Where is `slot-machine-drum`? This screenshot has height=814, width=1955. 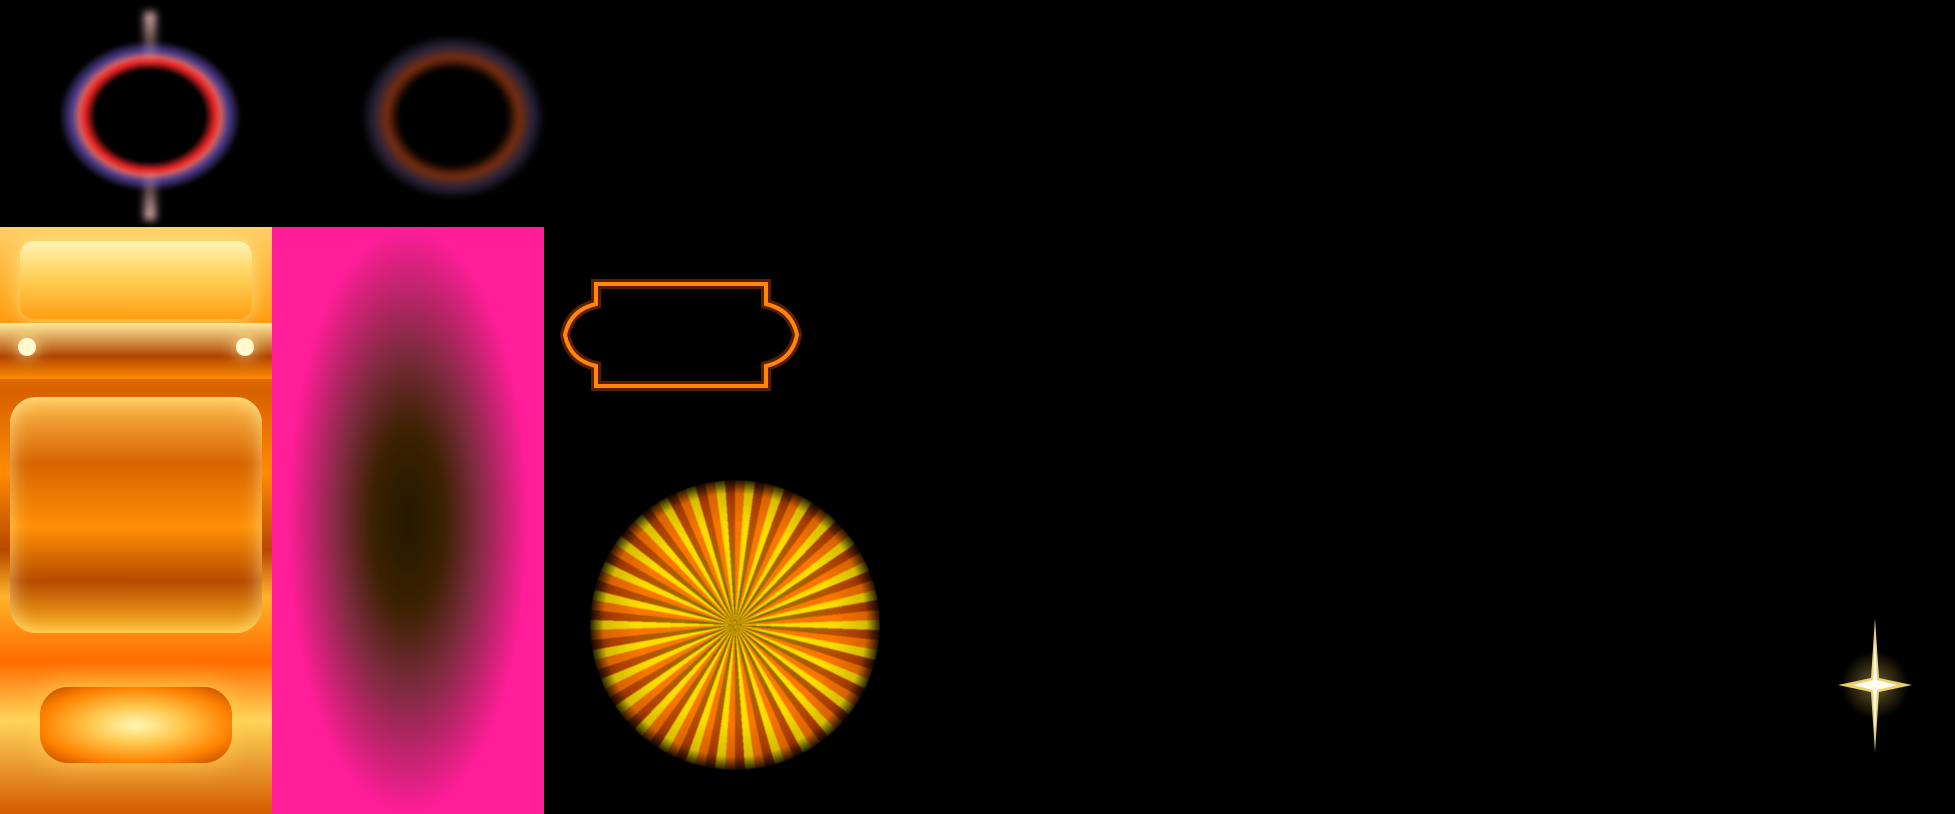 slot-machine-drum is located at coordinates (136, 515).